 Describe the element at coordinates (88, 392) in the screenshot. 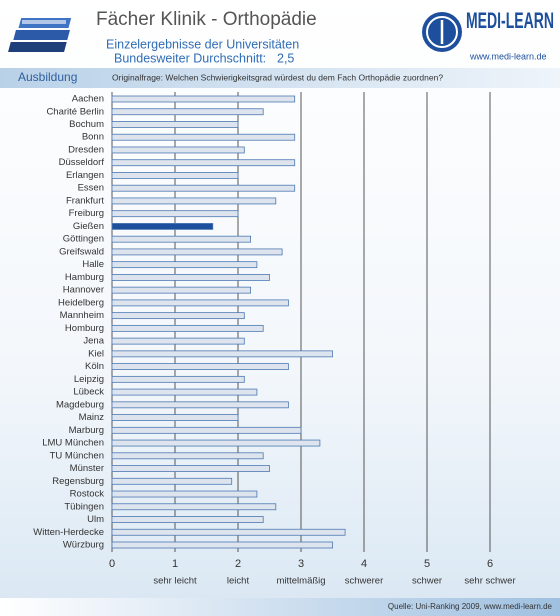

I see `y-tick-label: Lübeck` at that location.